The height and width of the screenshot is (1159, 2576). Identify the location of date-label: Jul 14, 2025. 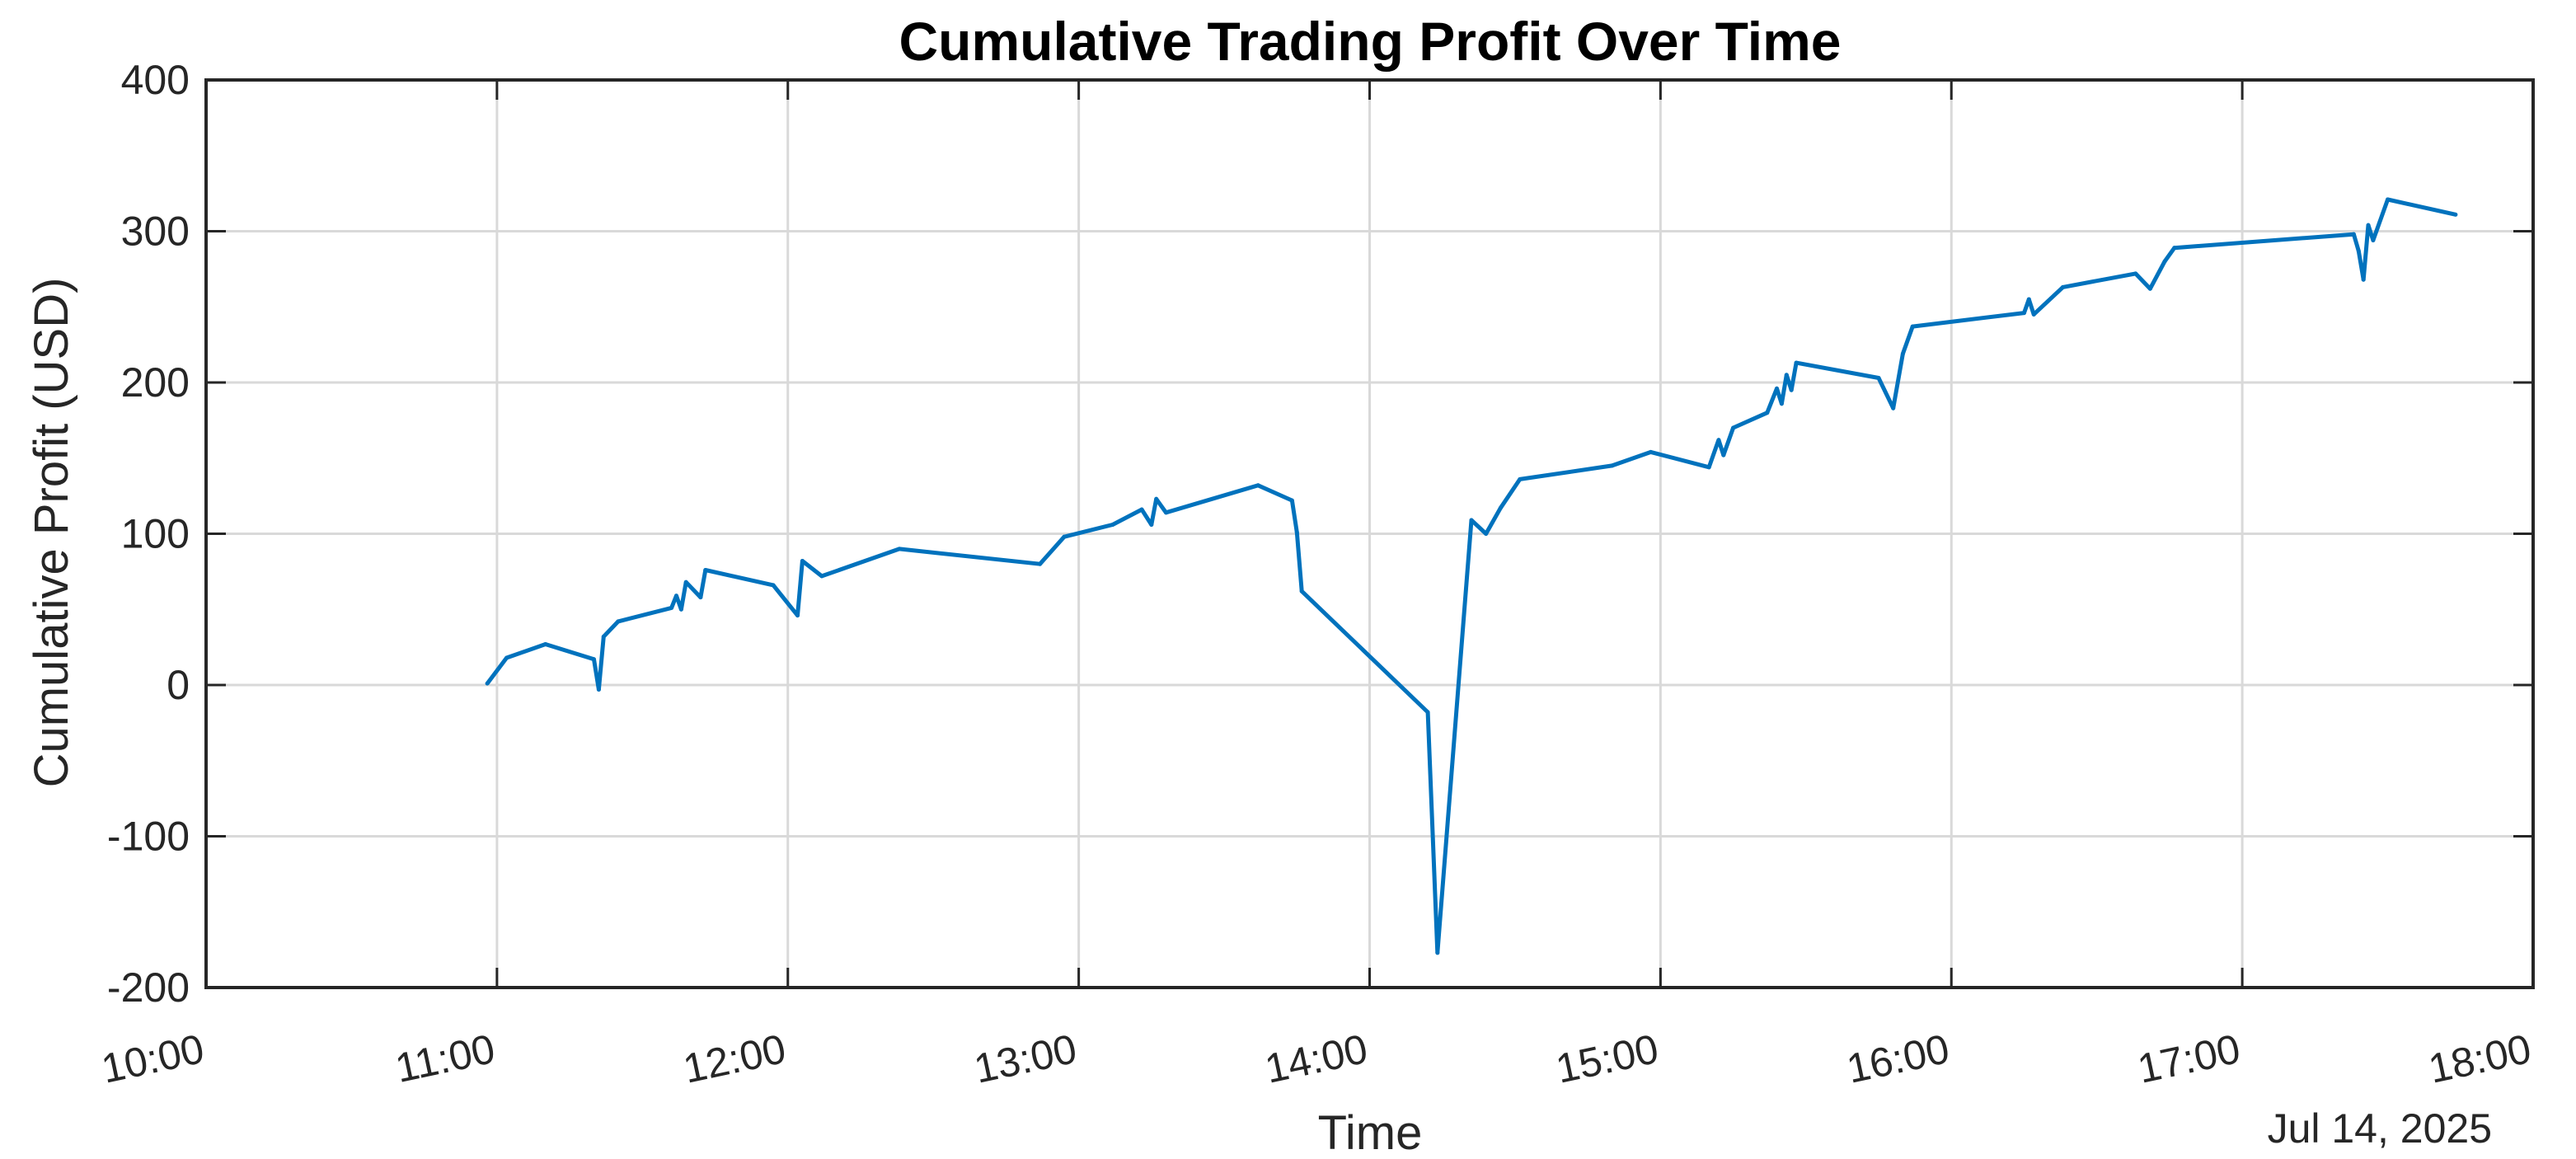
(2380, 1128).